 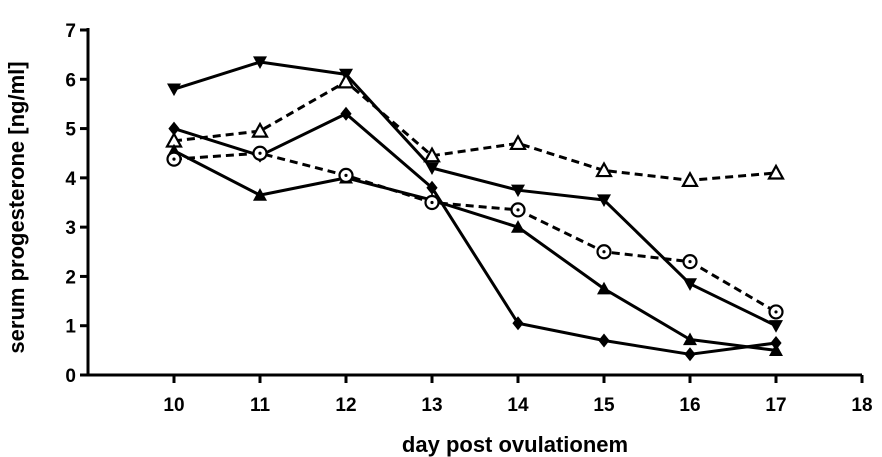 What do you see at coordinates (70, 31) in the screenshot?
I see `y-tick-label: 7` at bounding box center [70, 31].